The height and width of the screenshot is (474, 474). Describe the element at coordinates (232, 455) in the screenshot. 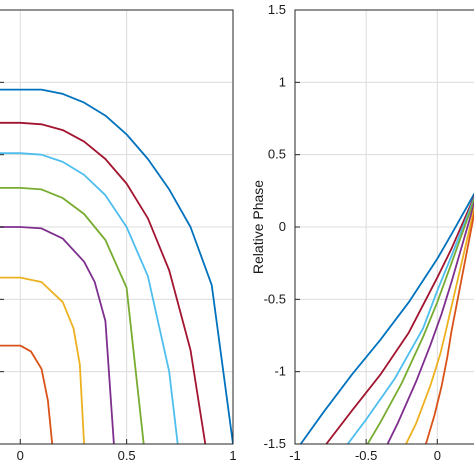

I see `left-x-tick-label: 1` at that location.